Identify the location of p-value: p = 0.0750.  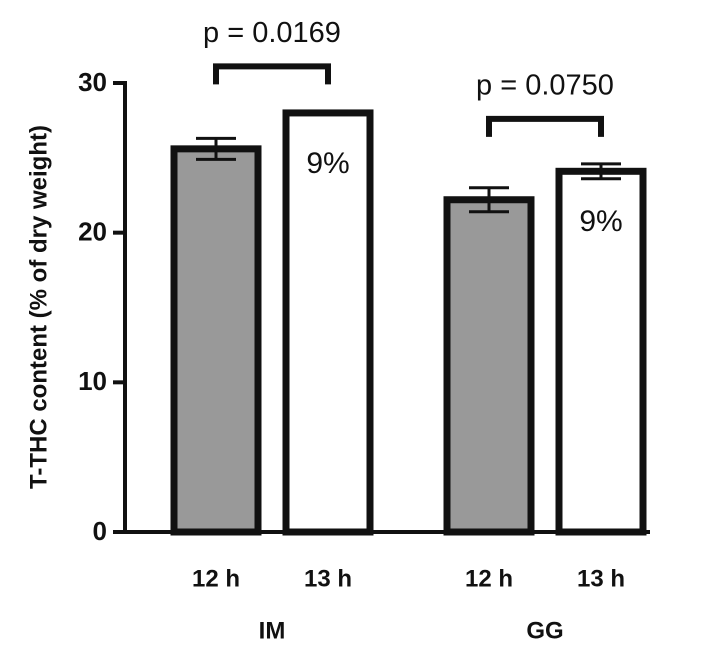
(545, 85).